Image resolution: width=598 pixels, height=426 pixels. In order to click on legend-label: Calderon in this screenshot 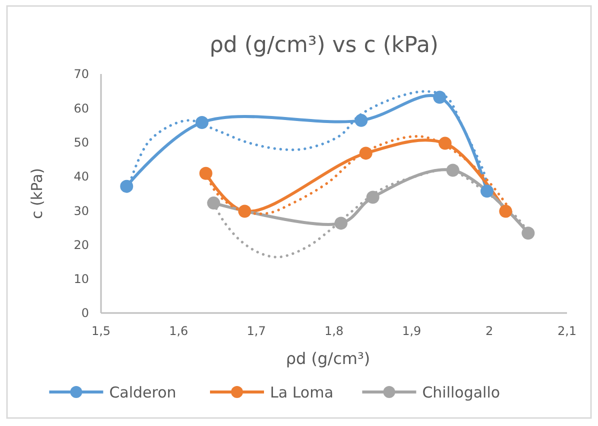, I will do `click(142, 392)`.